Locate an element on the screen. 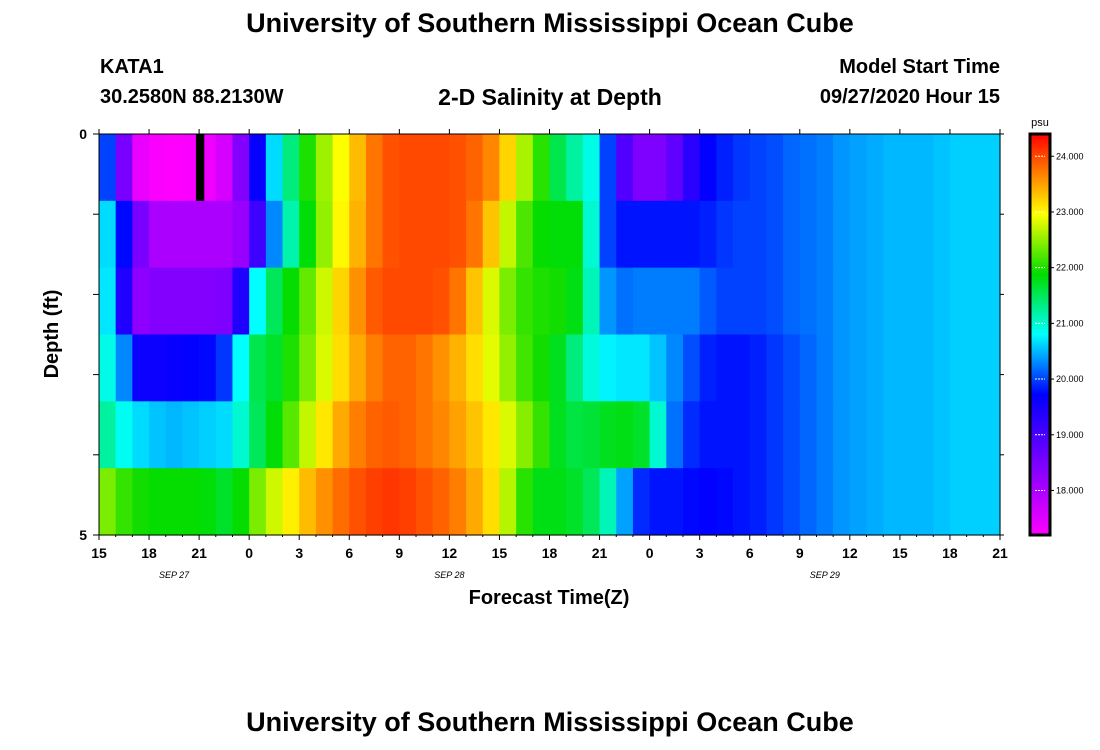 The height and width of the screenshot is (750, 1100). station-name: KATA1 is located at coordinates (132, 67).